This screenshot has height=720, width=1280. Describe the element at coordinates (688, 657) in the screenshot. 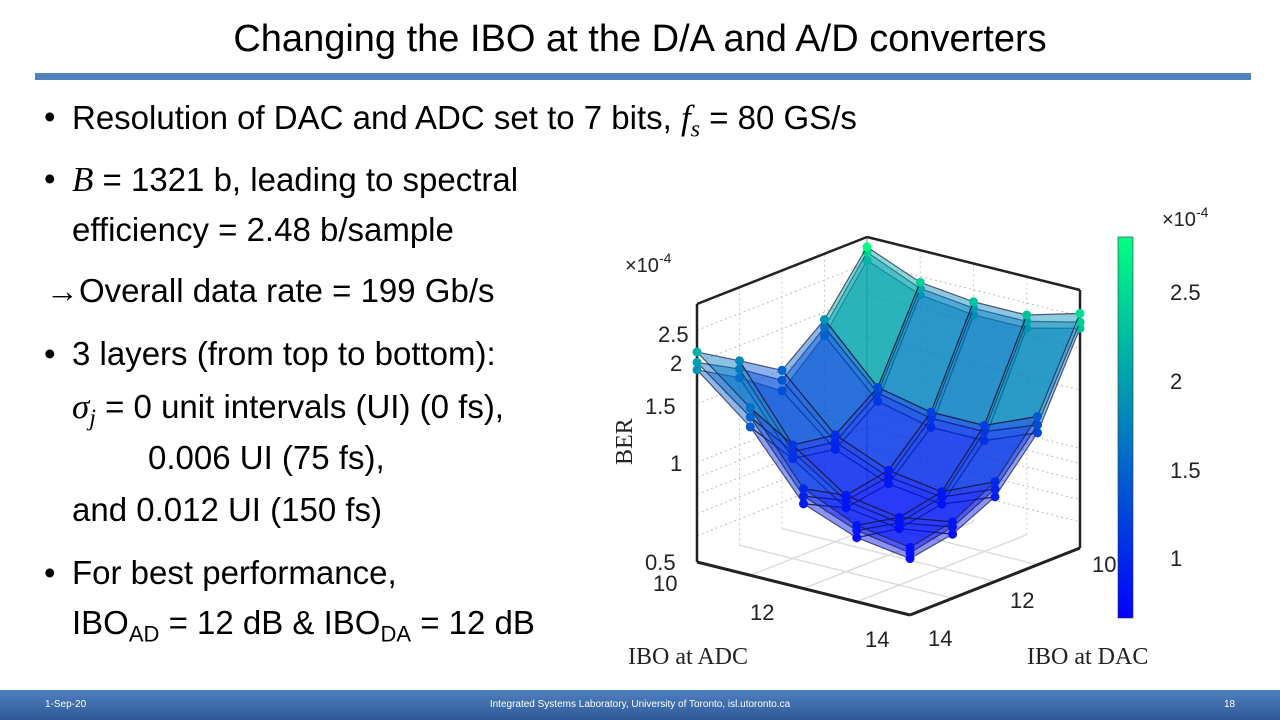

I see `x-axis-label: IBO at ADC` at that location.